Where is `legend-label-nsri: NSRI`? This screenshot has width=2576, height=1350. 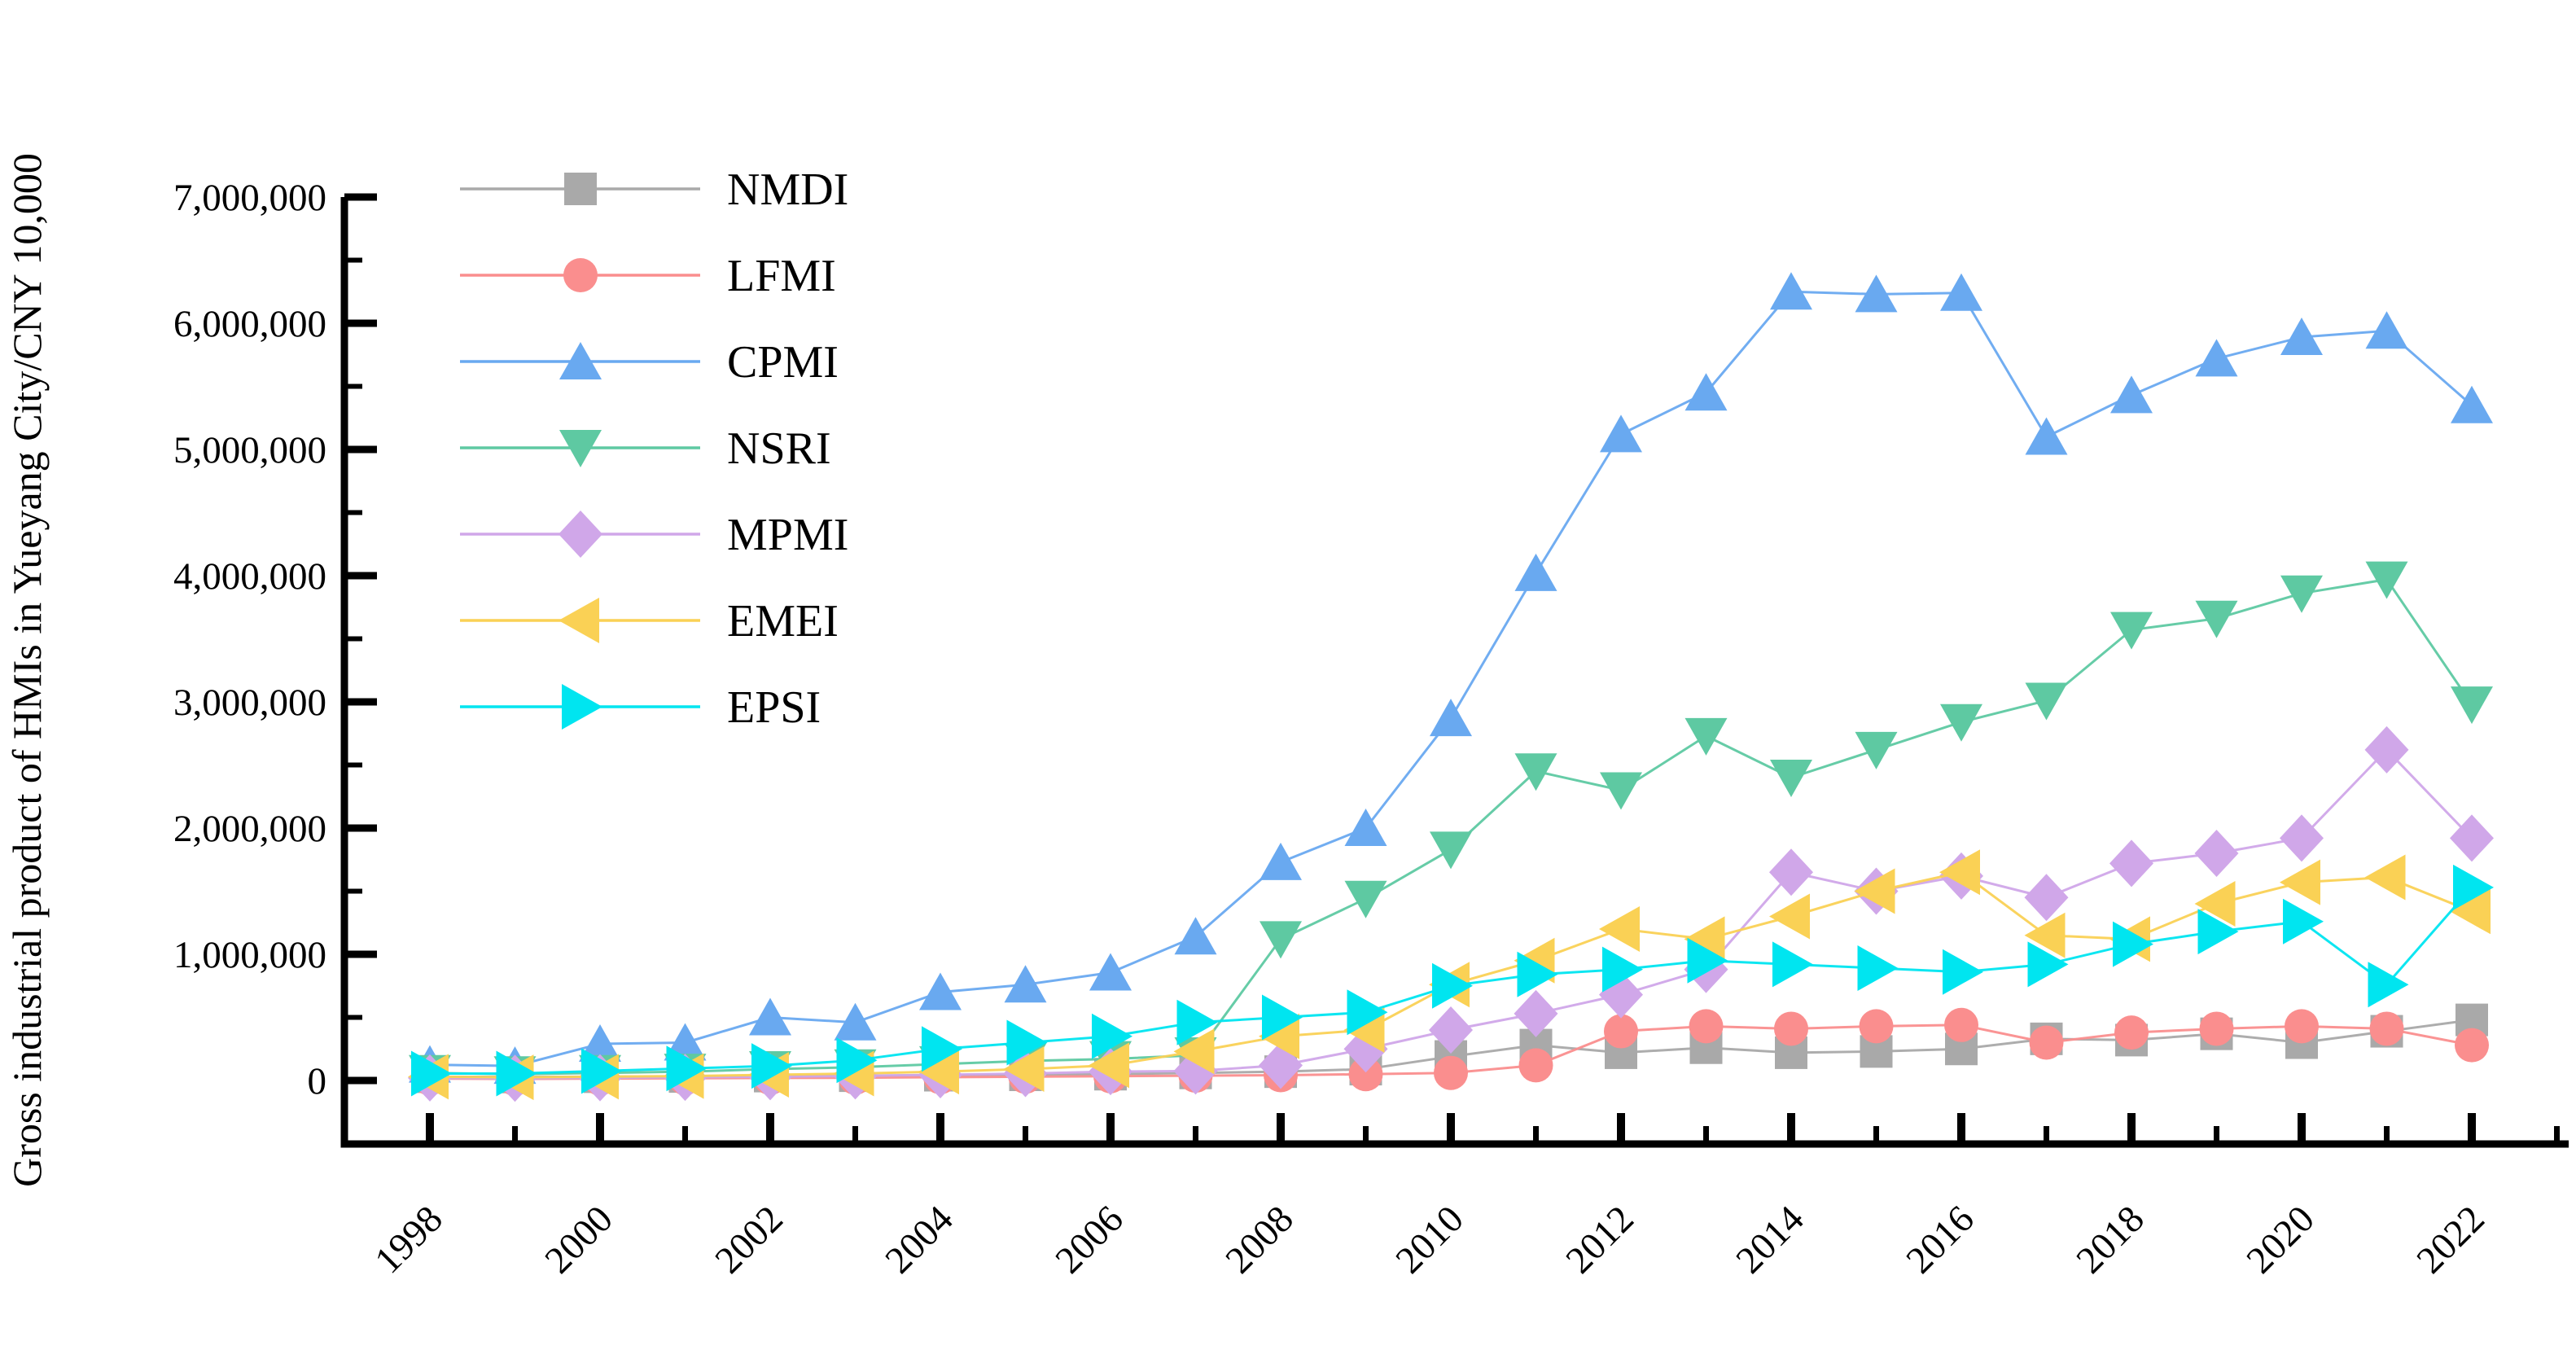
legend-label-nsri: NSRI is located at coordinates (779, 448).